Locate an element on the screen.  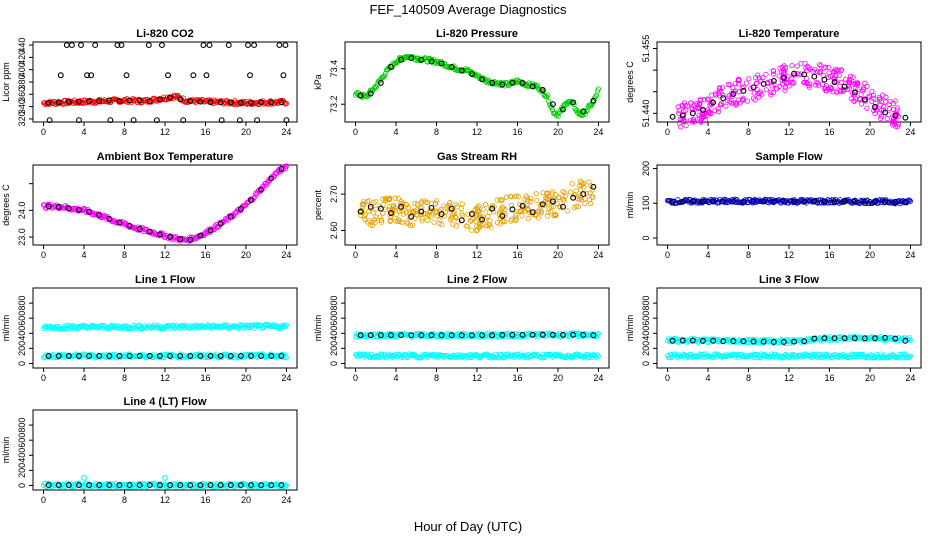
y-tick-label: 320 is located at coordinates (22, 118).